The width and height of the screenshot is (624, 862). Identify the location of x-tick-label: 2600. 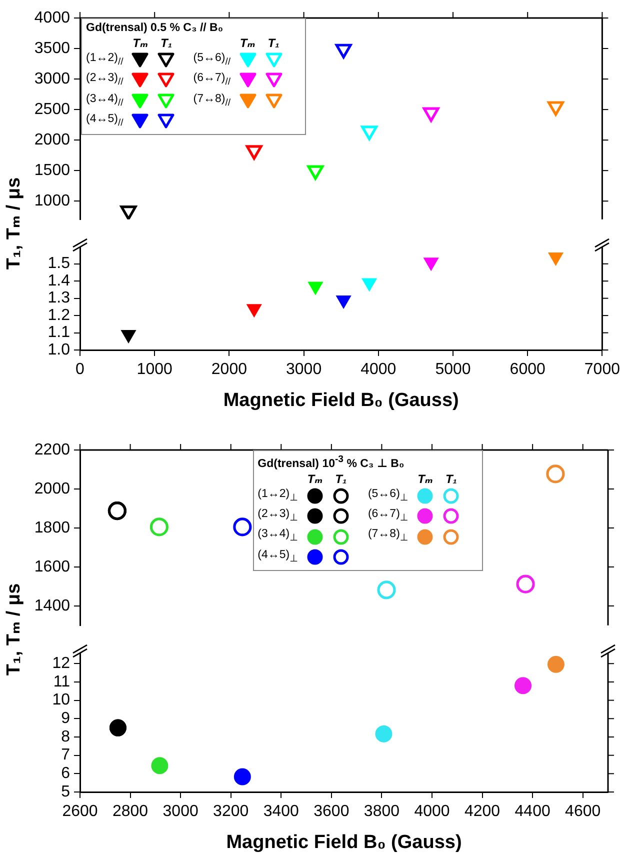
(80, 811).